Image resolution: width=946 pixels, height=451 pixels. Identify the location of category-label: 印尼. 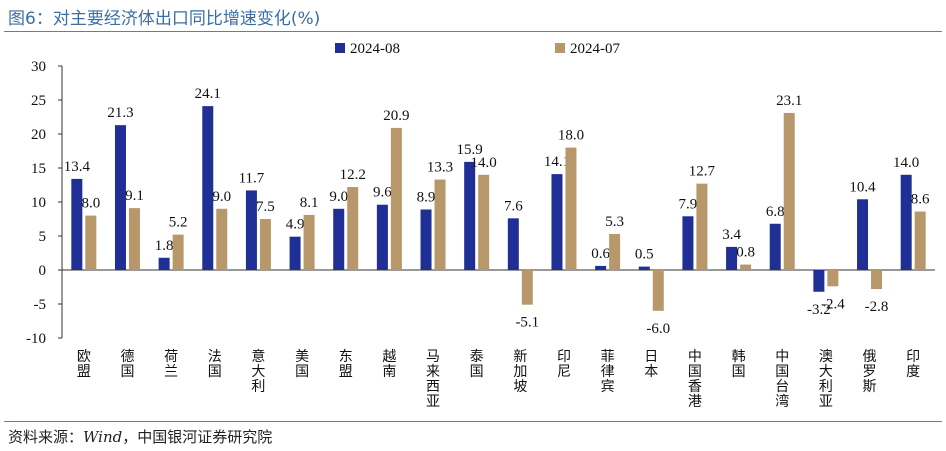
(564, 364).